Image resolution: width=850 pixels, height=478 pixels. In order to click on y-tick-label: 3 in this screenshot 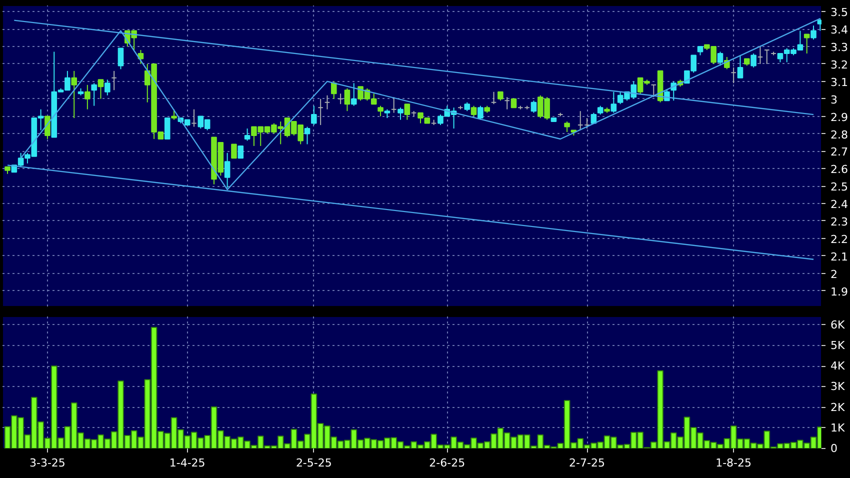, I will do `click(834, 99)`.